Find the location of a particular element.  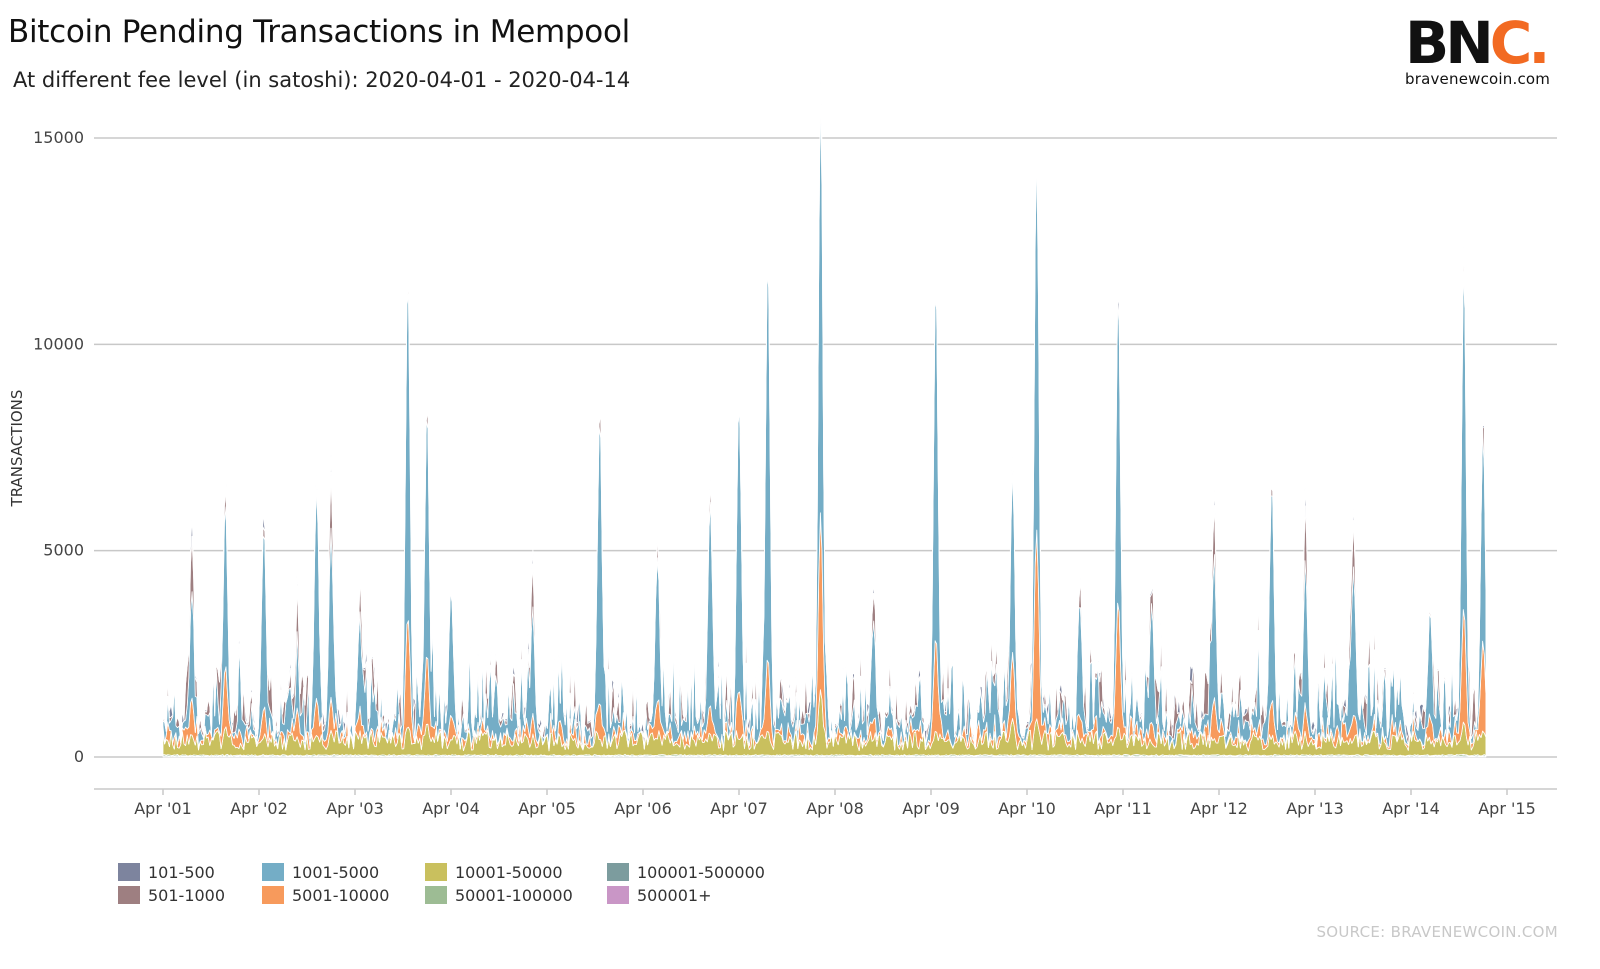

legend-item-501-1000: 501-1000 is located at coordinates (171, 895).